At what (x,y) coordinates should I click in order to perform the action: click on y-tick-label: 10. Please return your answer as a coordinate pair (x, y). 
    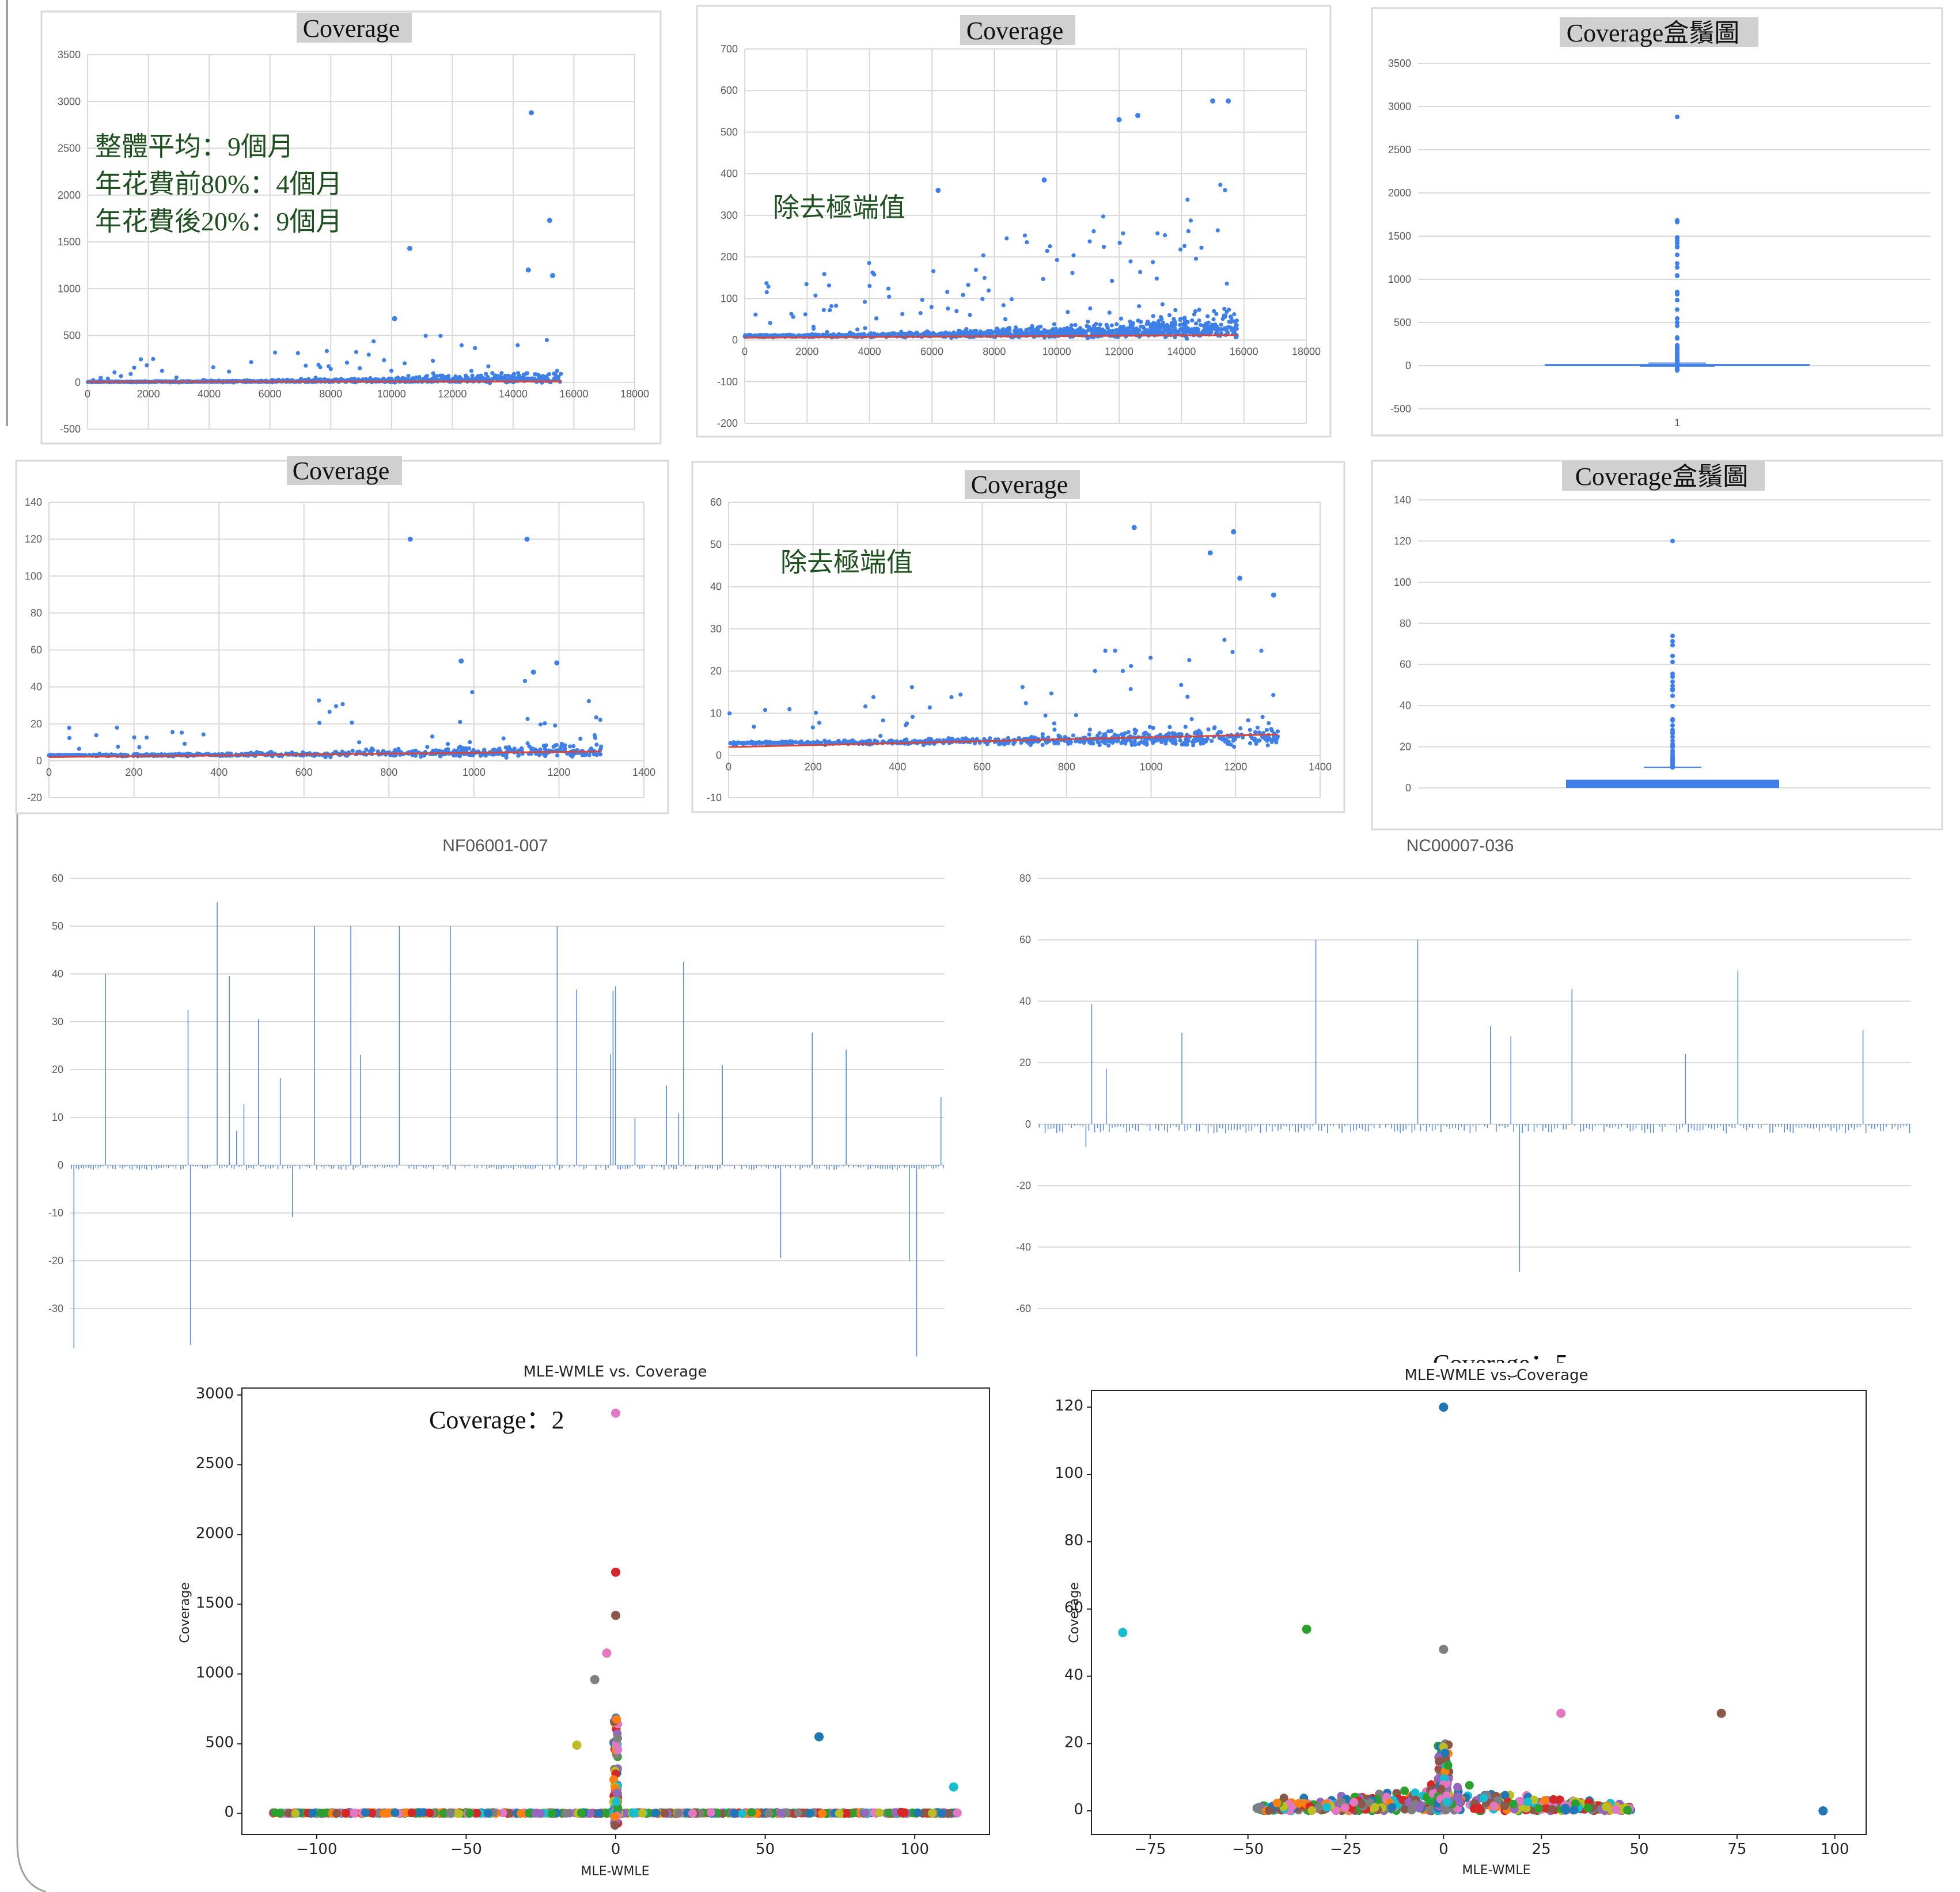
    Looking at the image, I should click on (57, 1117).